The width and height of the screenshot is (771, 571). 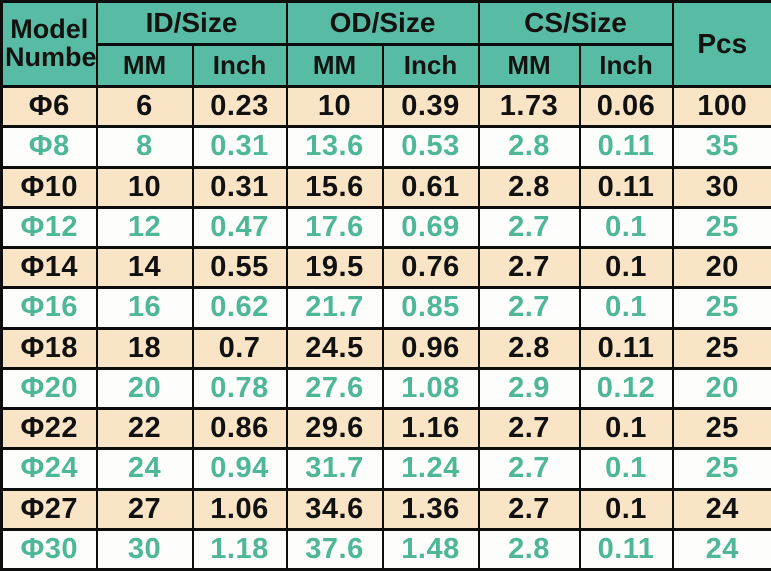 I want to click on cell-model: Φ10, so click(x=49, y=187).